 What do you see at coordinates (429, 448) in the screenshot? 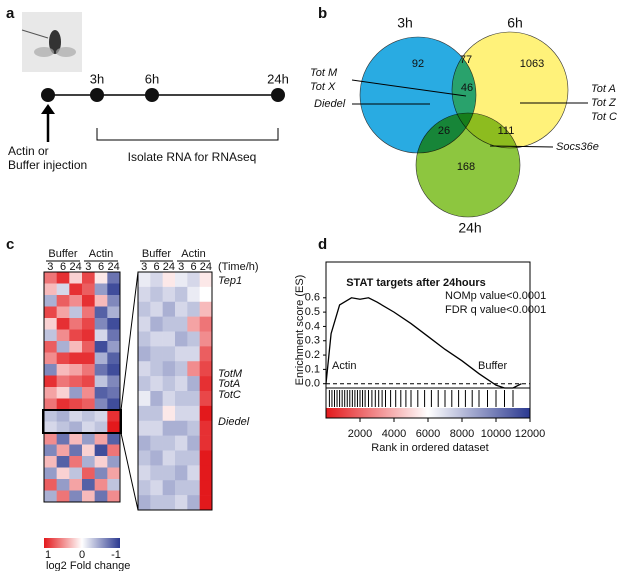
I see `x-axis-label: Rank in ordered dataset` at bounding box center [429, 448].